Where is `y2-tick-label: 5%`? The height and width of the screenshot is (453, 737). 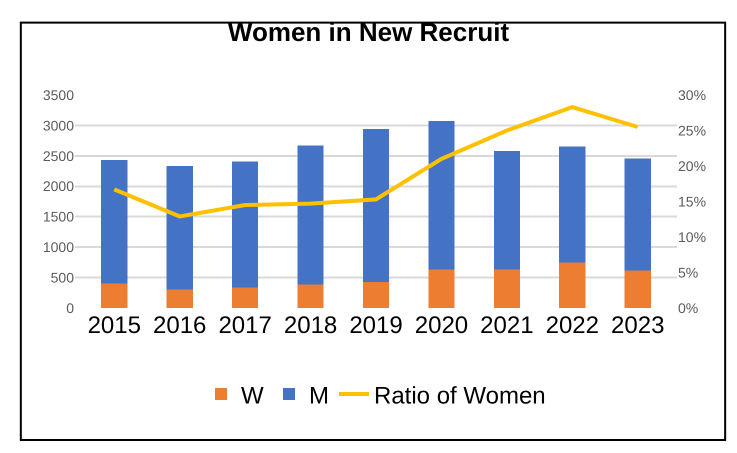
y2-tick-label: 5% is located at coordinates (688, 272).